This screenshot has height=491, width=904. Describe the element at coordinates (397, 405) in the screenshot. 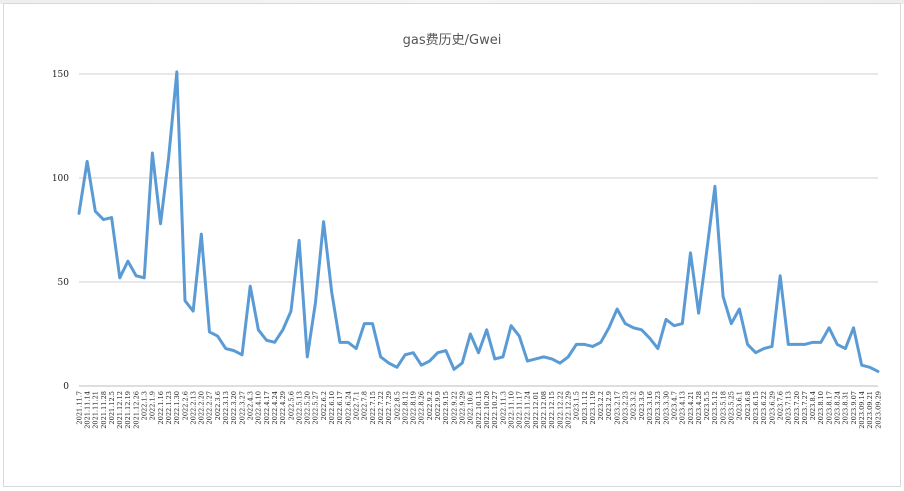

I see `x-tick-label: 2022.8.5` at that location.